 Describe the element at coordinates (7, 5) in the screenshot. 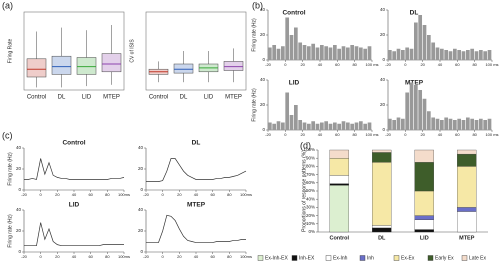

I see `panel-label: (a)` at that location.